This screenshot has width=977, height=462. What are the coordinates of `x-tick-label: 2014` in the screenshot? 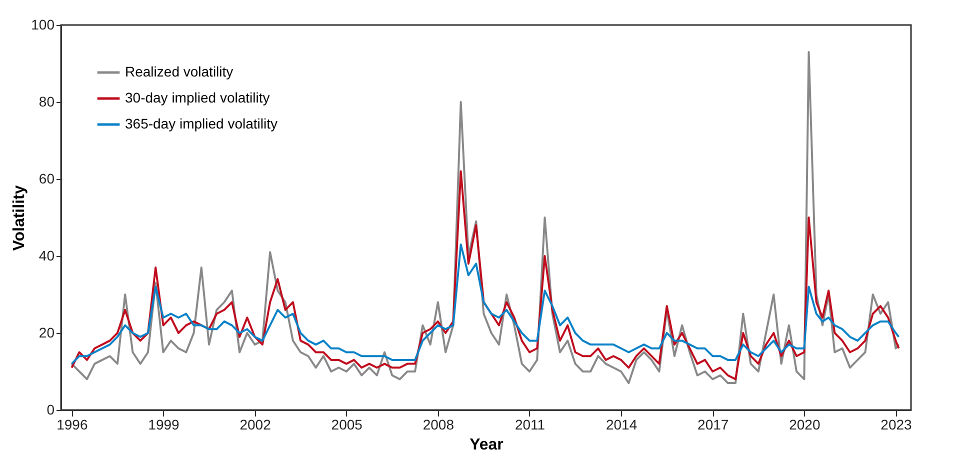 It's located at (622, 424).